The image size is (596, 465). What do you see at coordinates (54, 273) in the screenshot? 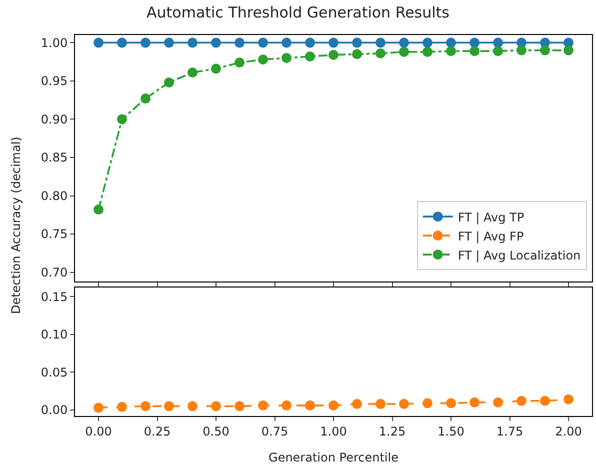
I see `y-tick-label: 0.70` at bounding box center [54, 273].